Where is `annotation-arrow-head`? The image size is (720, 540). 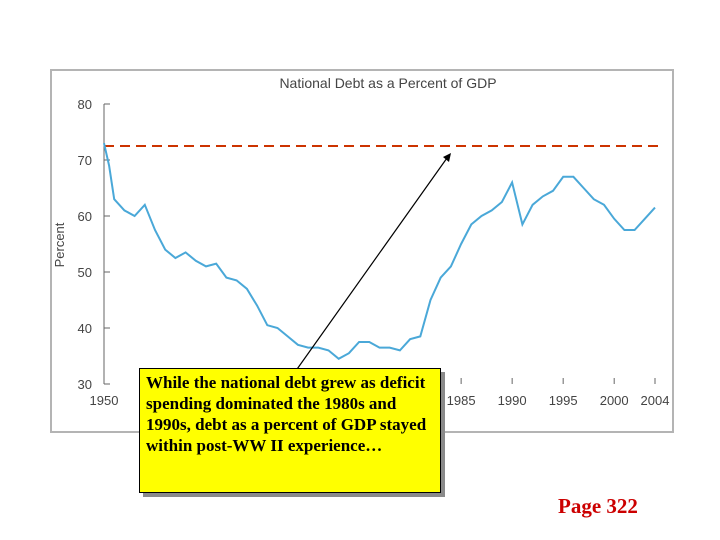
annotation-arrow-head is located at coordinates (447, 157).